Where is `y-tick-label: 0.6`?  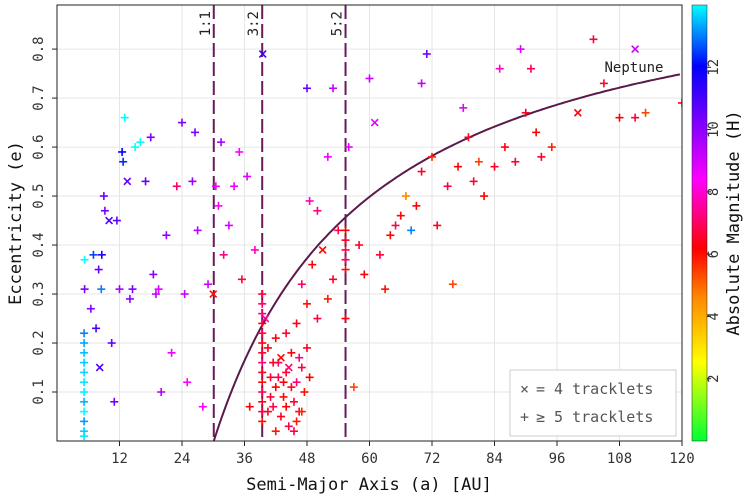
y-tick-label: 0.6 is located at coordinates (39, 146).